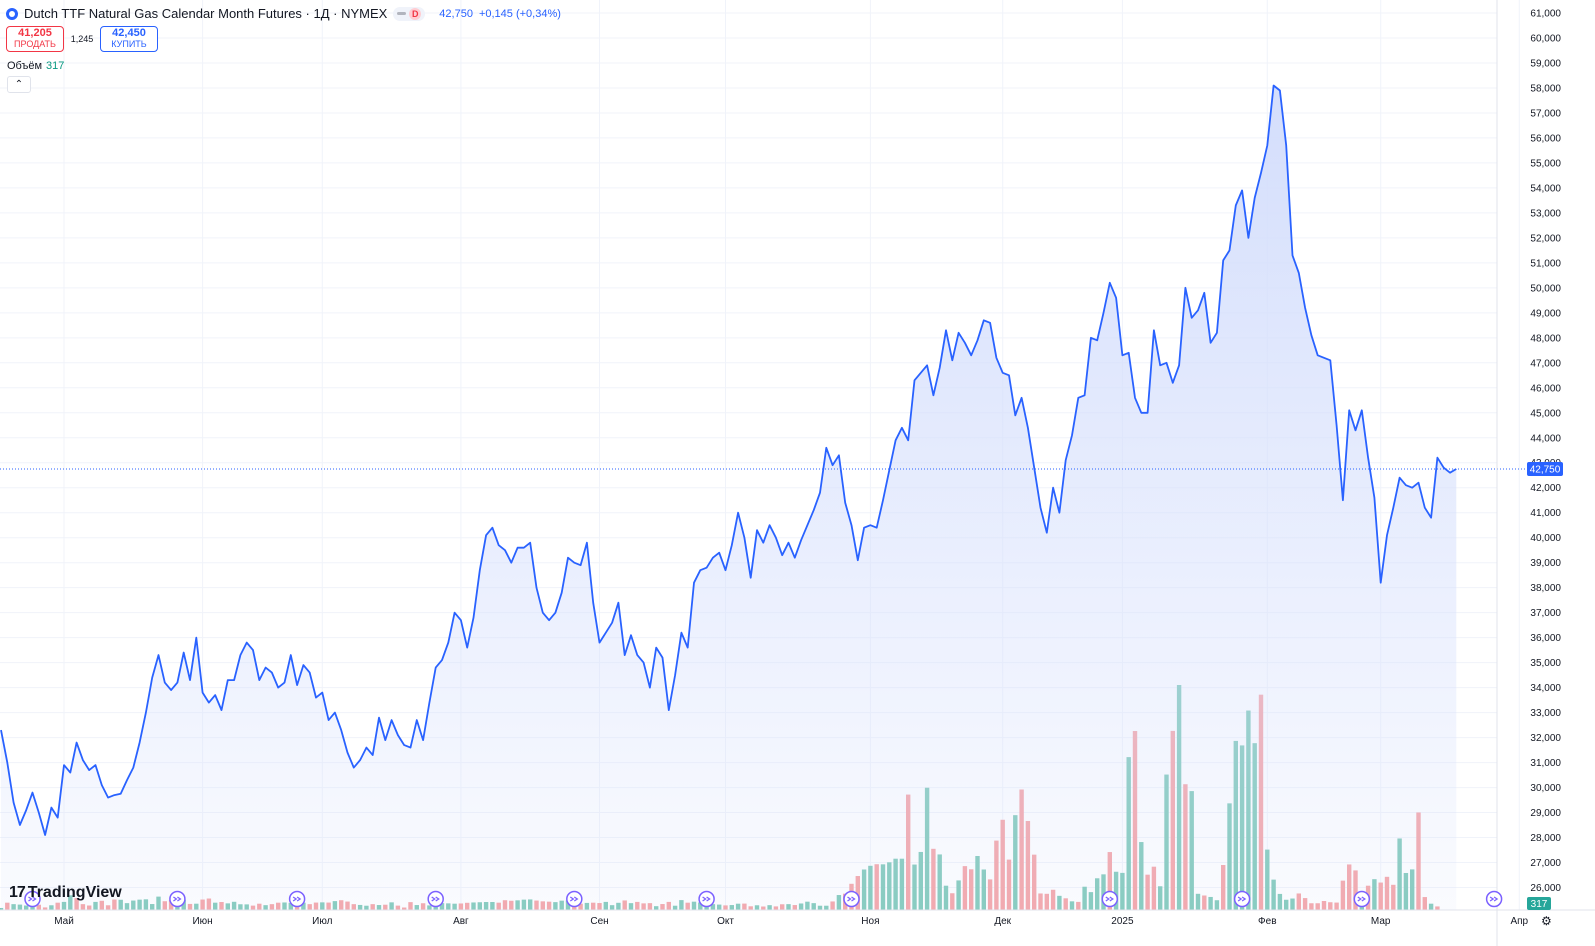 The width and height of the screenshot is (1595, 946). What do you see at coordinates (415, 13) in the screenshot?
I see `delayed-badge: D` at bounding box center [415, 13].